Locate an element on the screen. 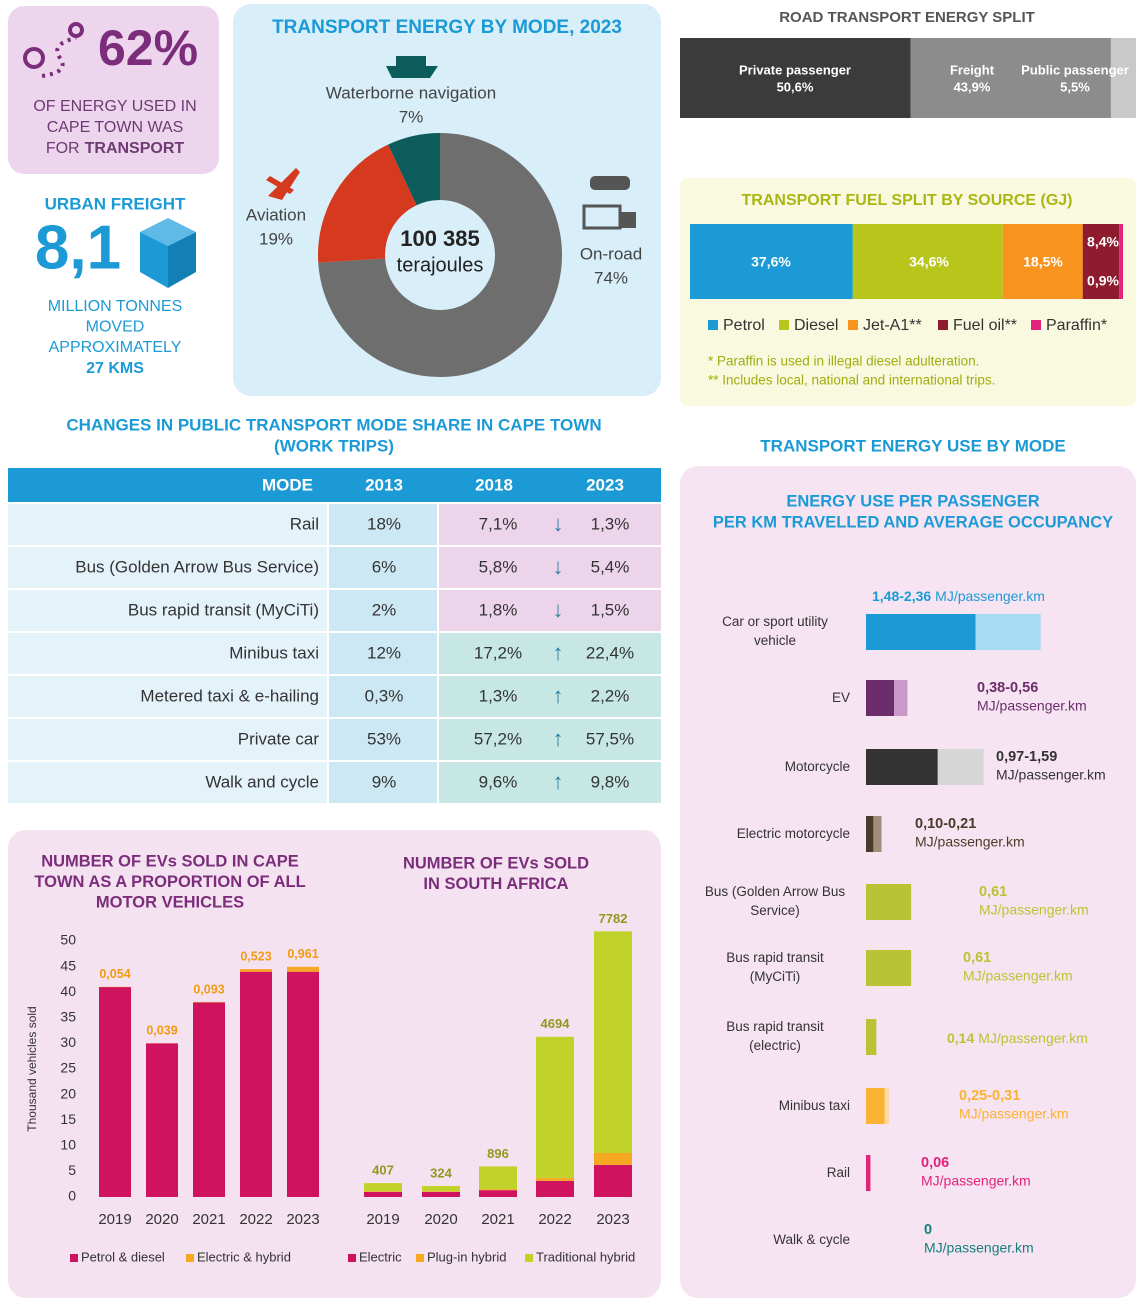 This screenshot has width=1136, height=1302. legend-swatch is located at coordinates (74, 1258).